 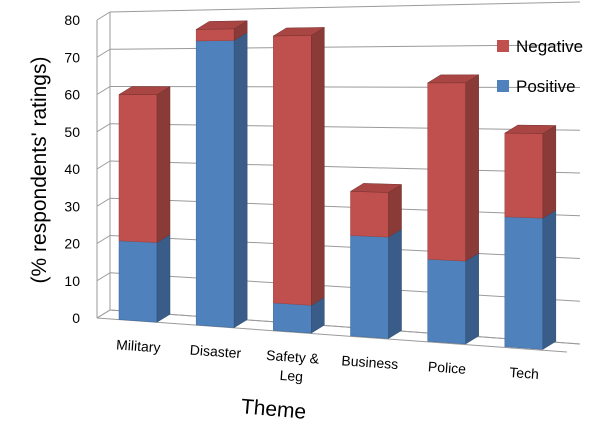 I want to click on x-category-label: Military, so click(x=138, y=345).